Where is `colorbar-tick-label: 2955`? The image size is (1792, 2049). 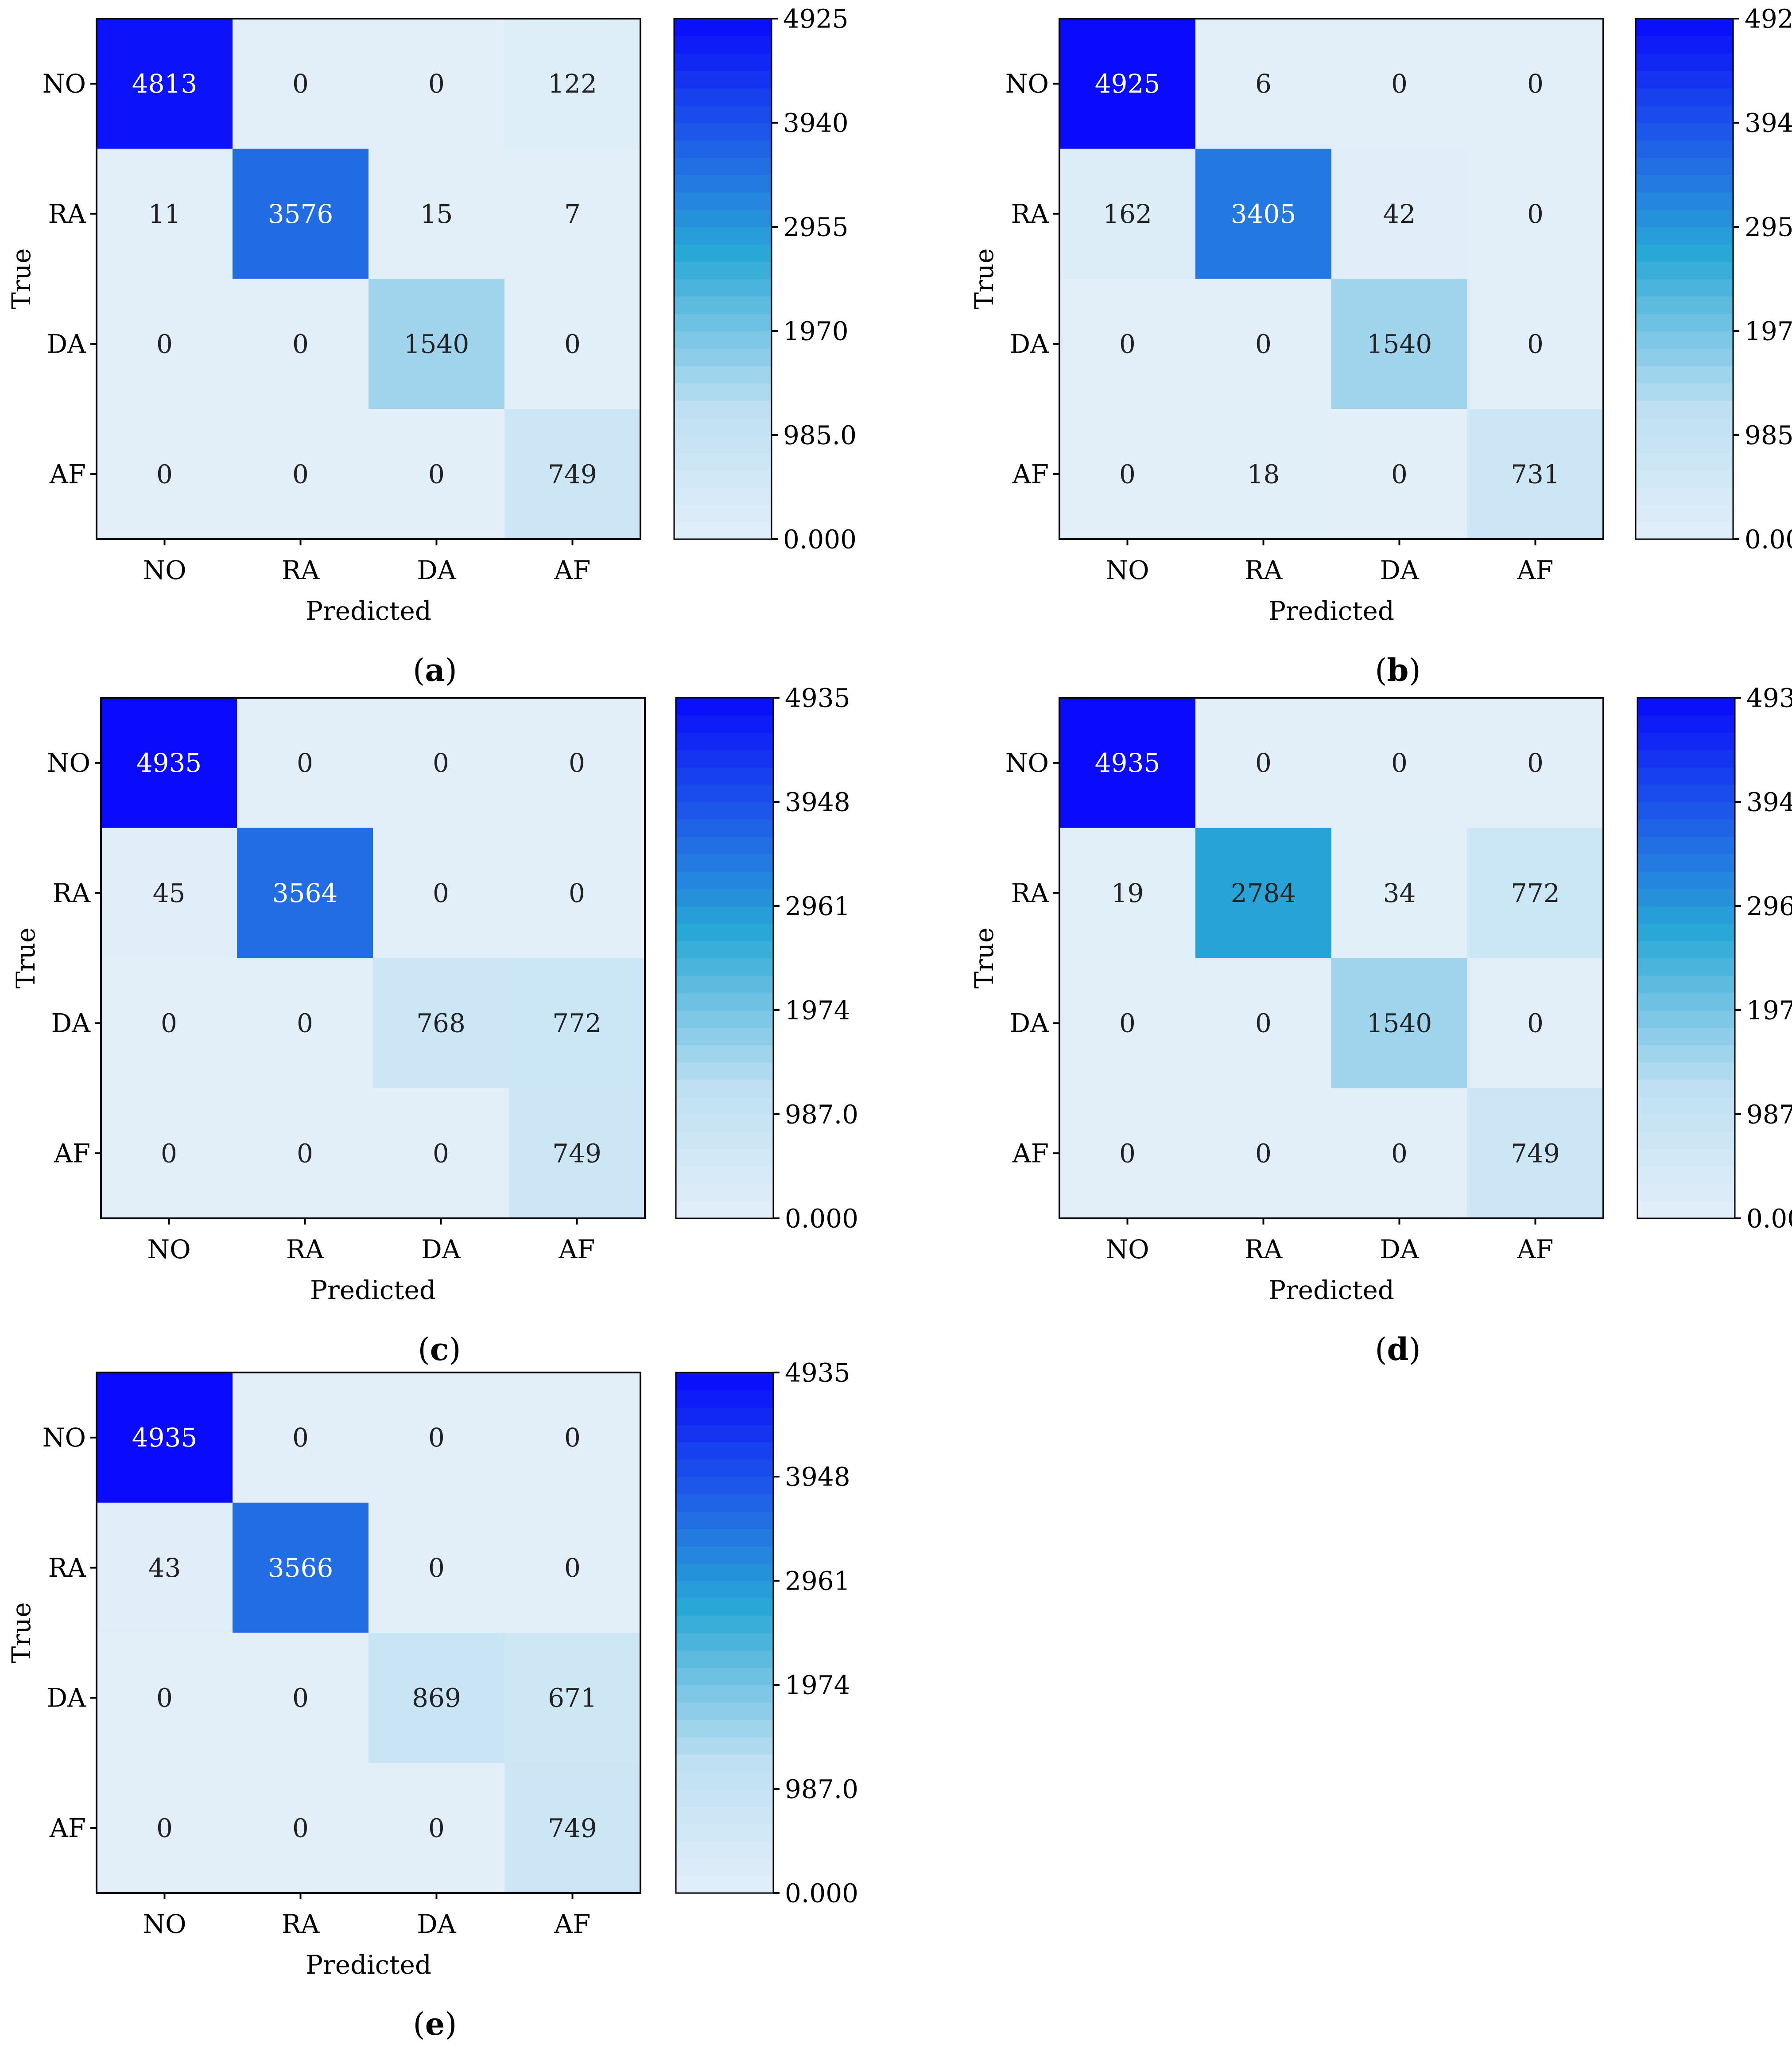
colorbar-tick-label: 2955 is located at coordinates (816, 227).